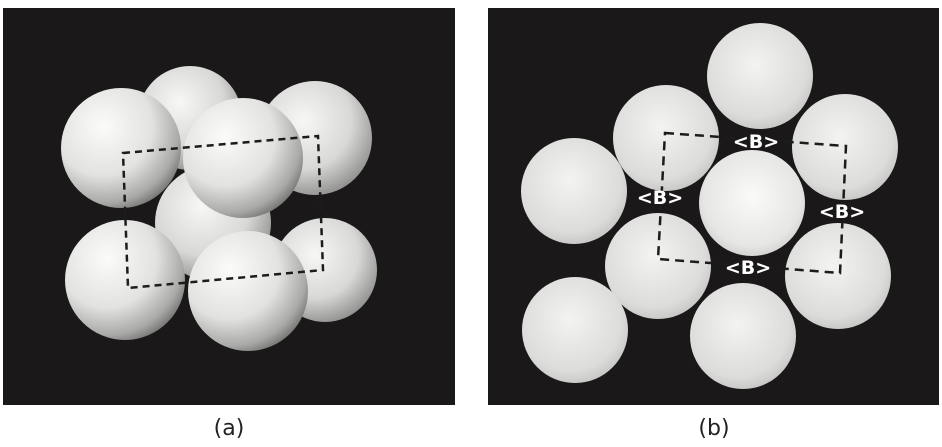 The image size is (942, 447). Describe the element at coordinates (714, 428) in the screenshot. I see `caption-b: (b)` at that location.